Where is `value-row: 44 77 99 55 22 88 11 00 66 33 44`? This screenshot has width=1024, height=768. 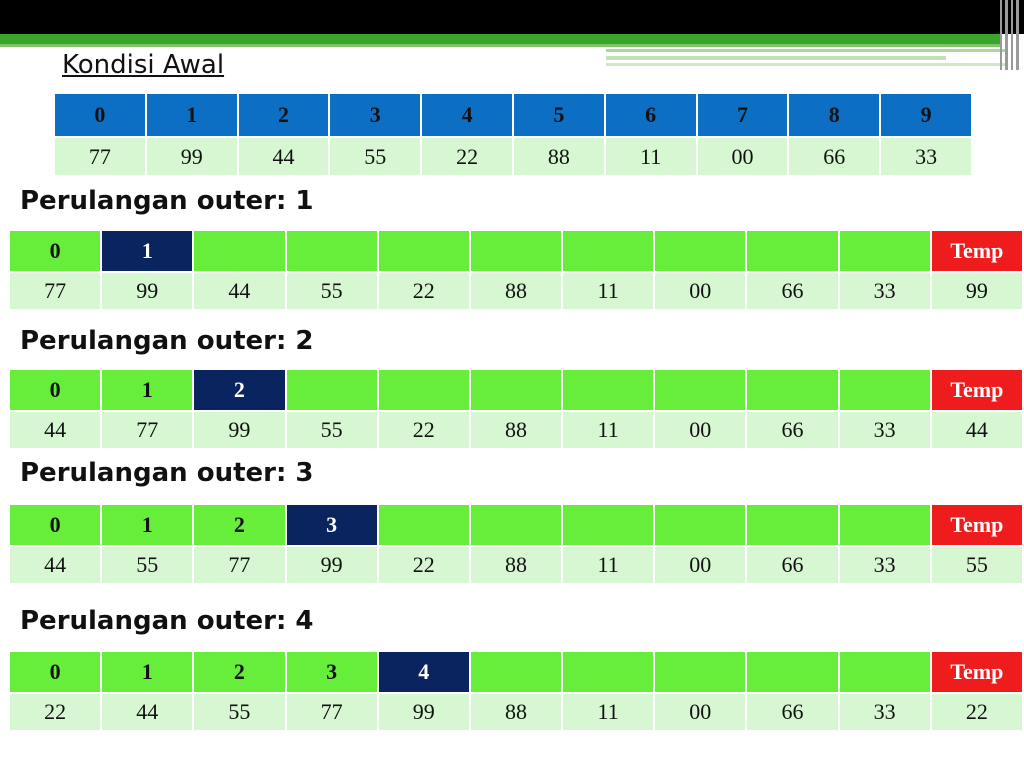
value-row: 44 77 99 55 22 88 11 00 66 33 44 is located at coordinates (516, 430).